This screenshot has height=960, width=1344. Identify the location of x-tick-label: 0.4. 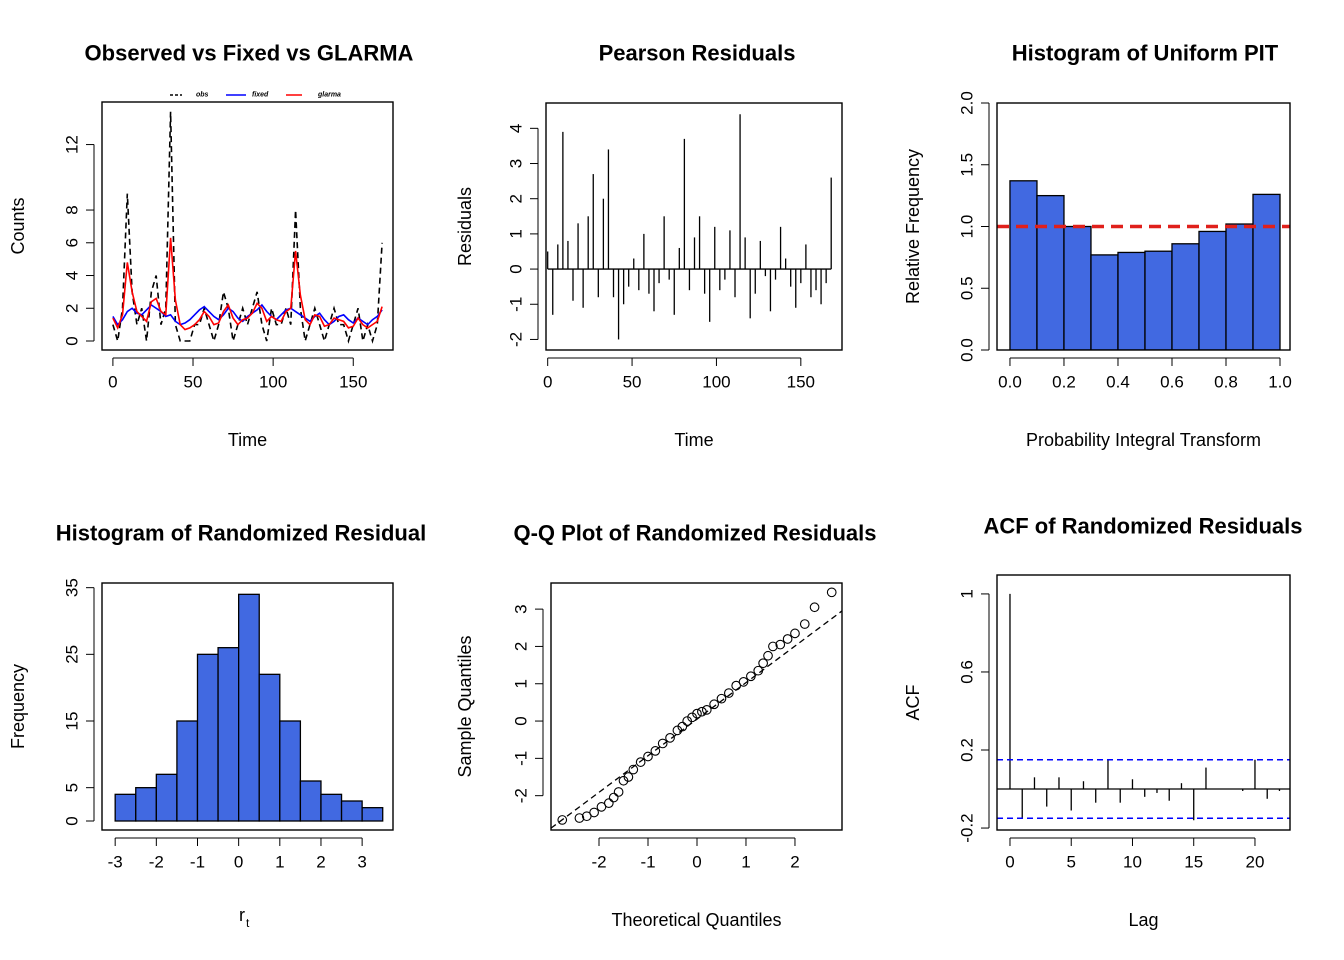
(1118, 382).